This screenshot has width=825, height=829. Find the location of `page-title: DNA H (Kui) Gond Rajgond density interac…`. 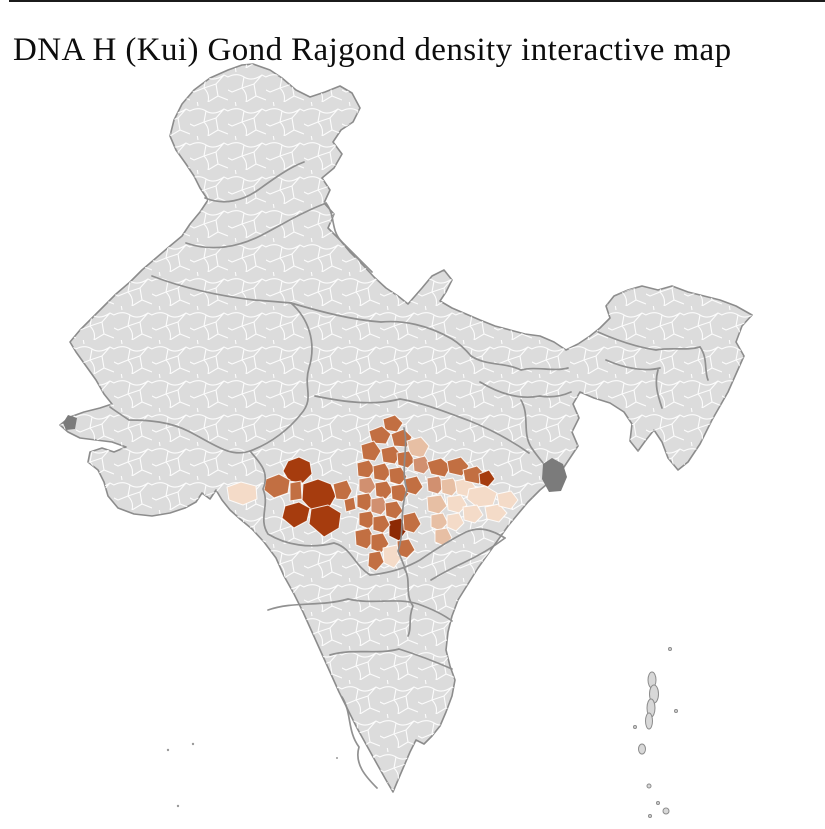

page-title: DNA H (Kui) Gond Rajgond density interac… is located at coordinates (372, 50).